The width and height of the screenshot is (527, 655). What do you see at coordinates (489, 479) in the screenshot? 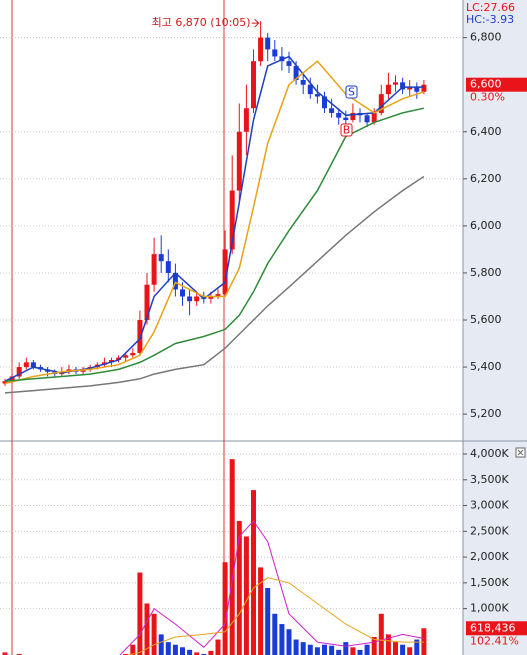
I see `y-tick-label: 3,500K` at bounding box center [489, 479].